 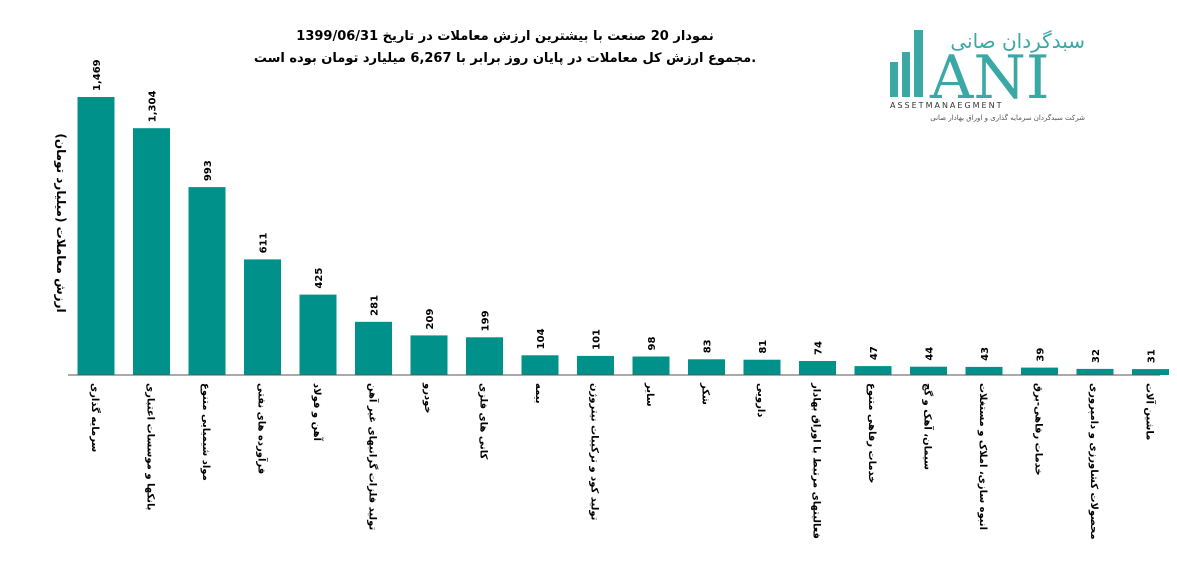 What do you see at coordinates (708, 346) in the screenshot?
I see `value-label: 83` at bounding box center [708, 346].